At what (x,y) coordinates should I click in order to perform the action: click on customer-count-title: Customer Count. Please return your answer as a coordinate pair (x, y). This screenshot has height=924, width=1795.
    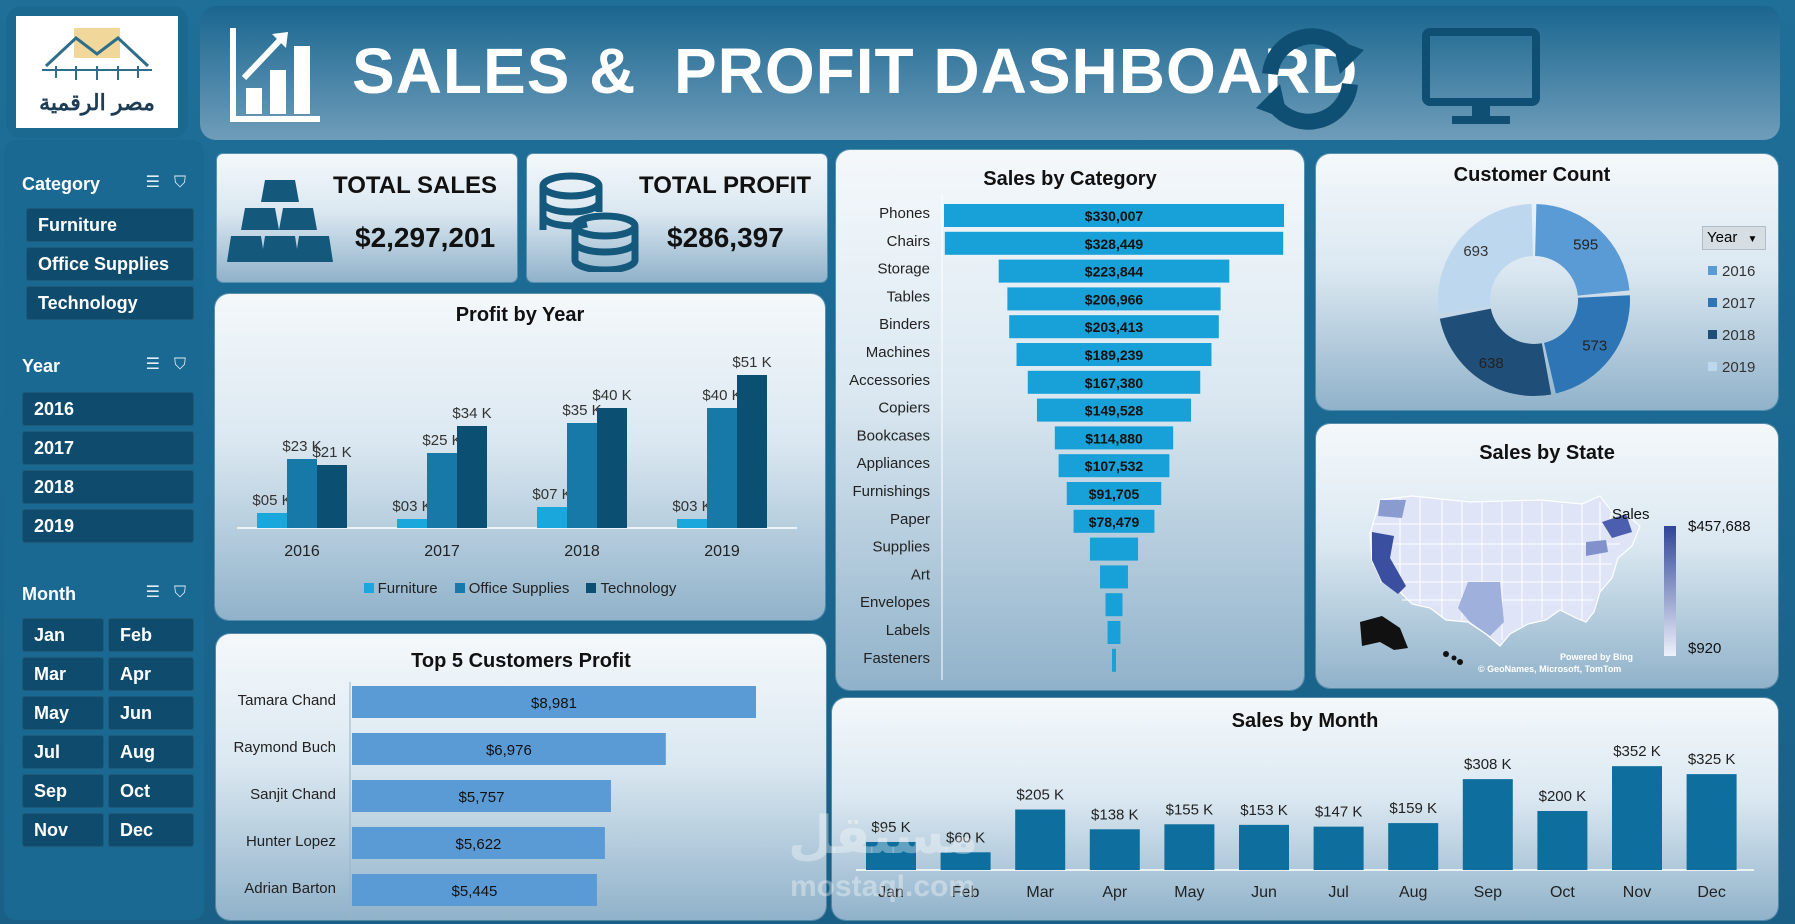
    Looking at the image, I should click on (1532, 175).